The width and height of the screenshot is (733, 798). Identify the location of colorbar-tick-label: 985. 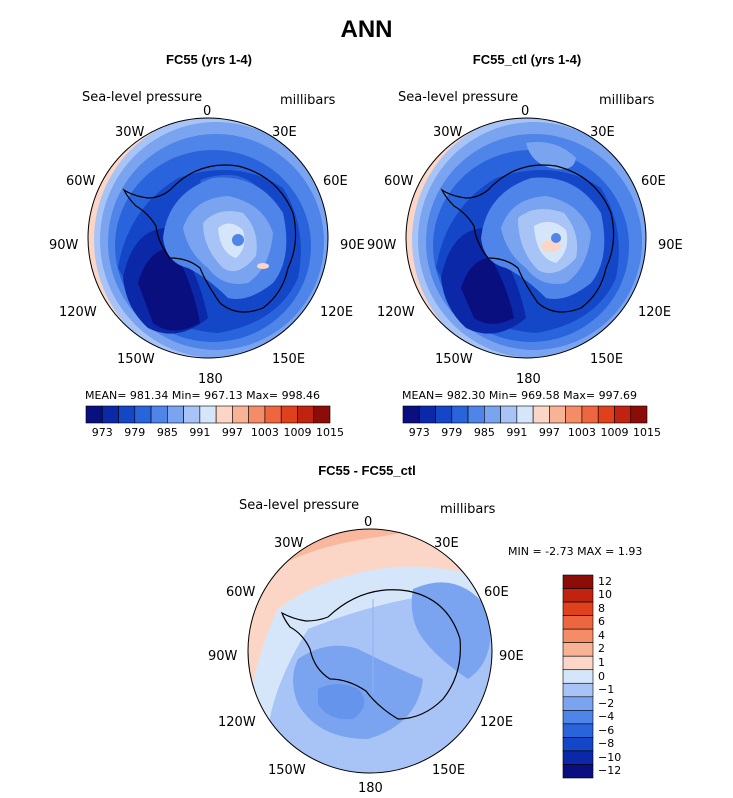
(167, 432).